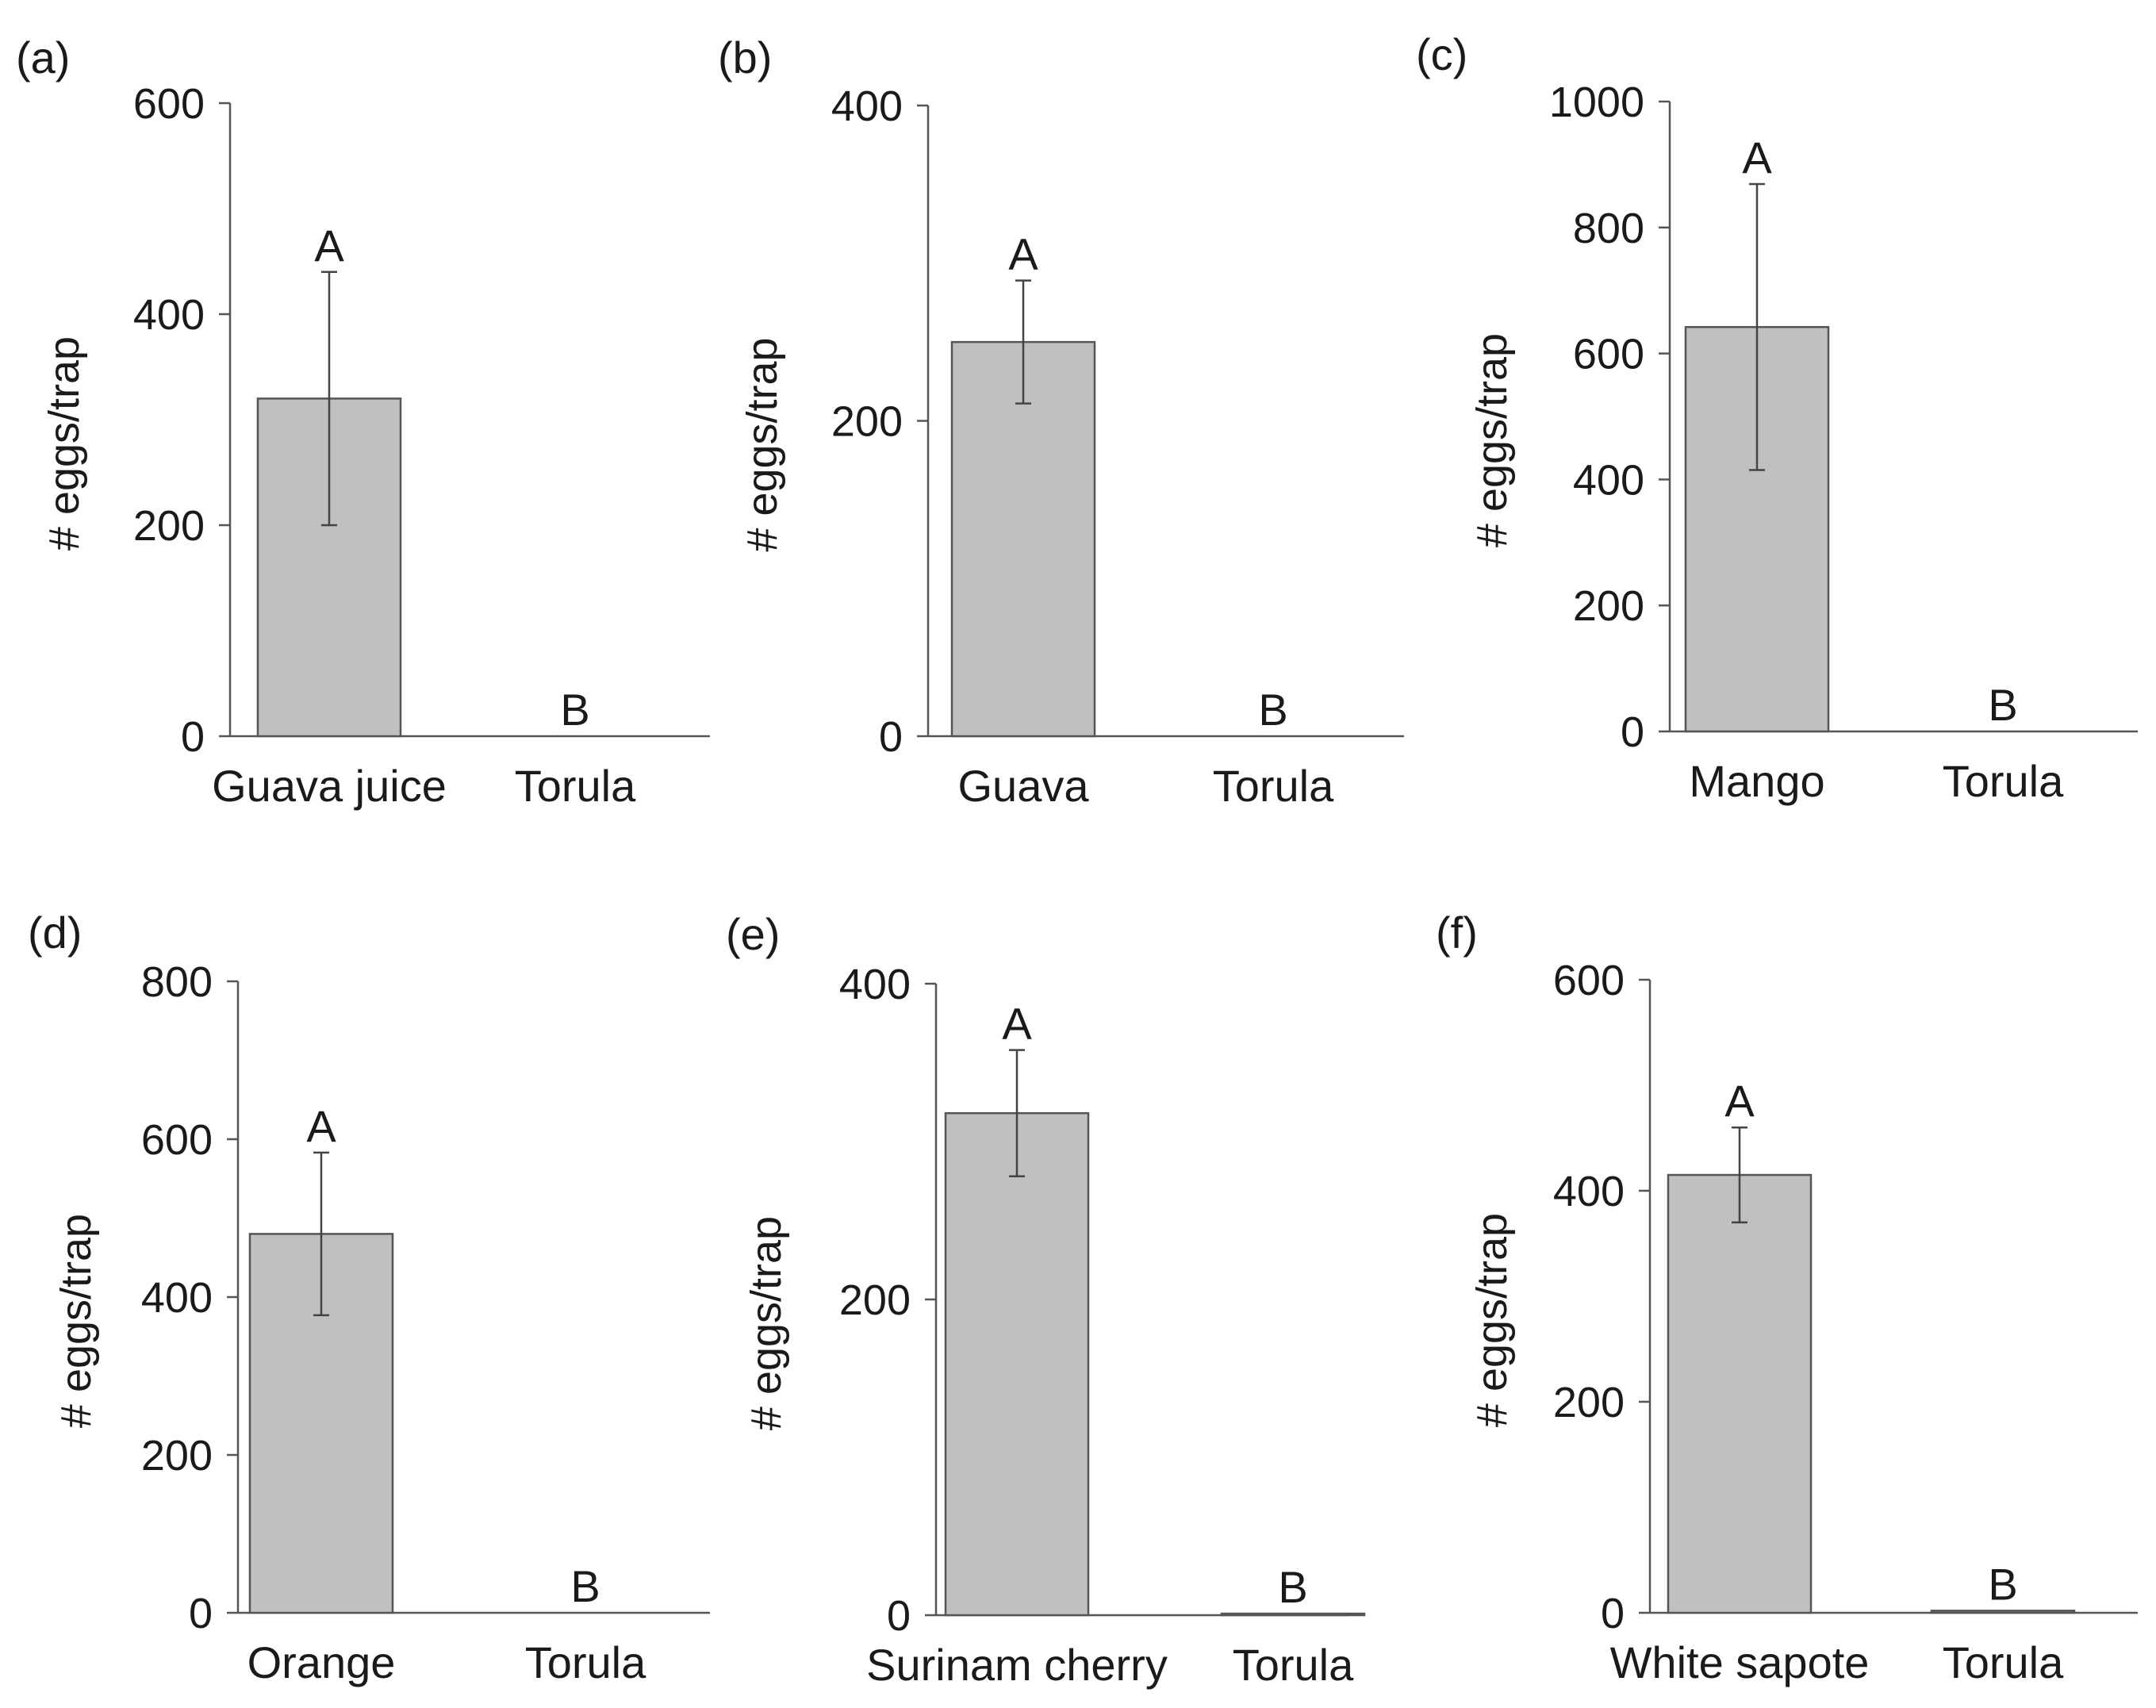 The height and width of the screenshot is (1708, 2156). I want to click on panel-label: (e), so click(753, 934).